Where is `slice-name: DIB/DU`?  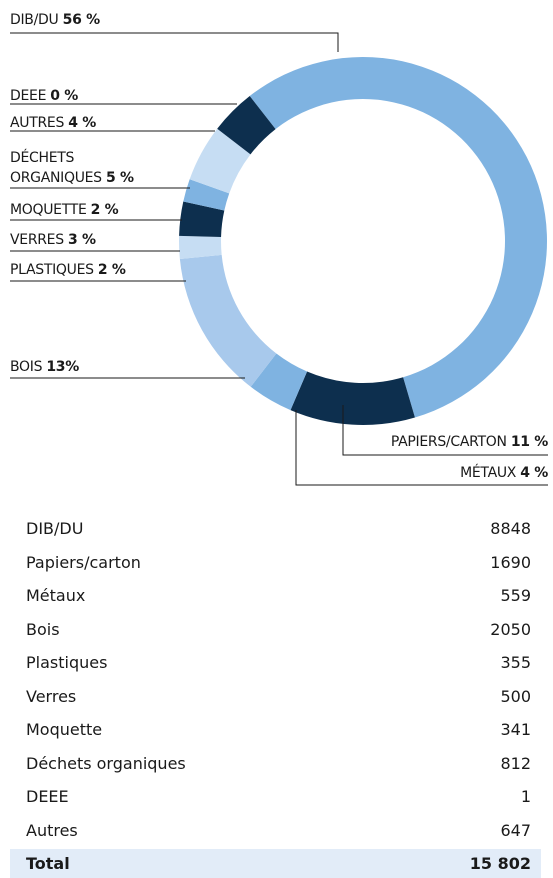 slice-name: DIB/DU is located at coordinates (34, 20).